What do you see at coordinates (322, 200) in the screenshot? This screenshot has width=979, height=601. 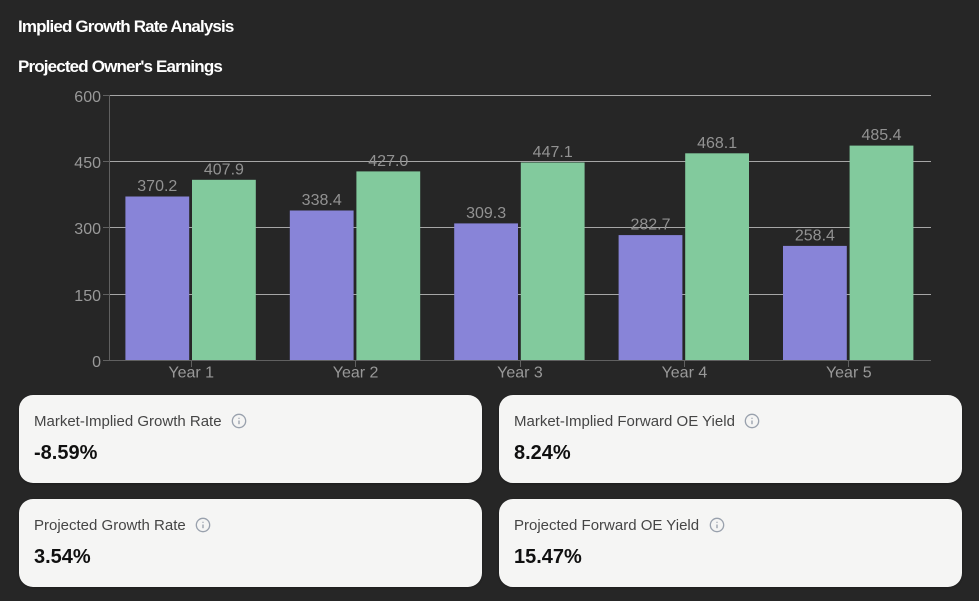 I see `svg-text: 338.4` at bounding box center [322, 200].